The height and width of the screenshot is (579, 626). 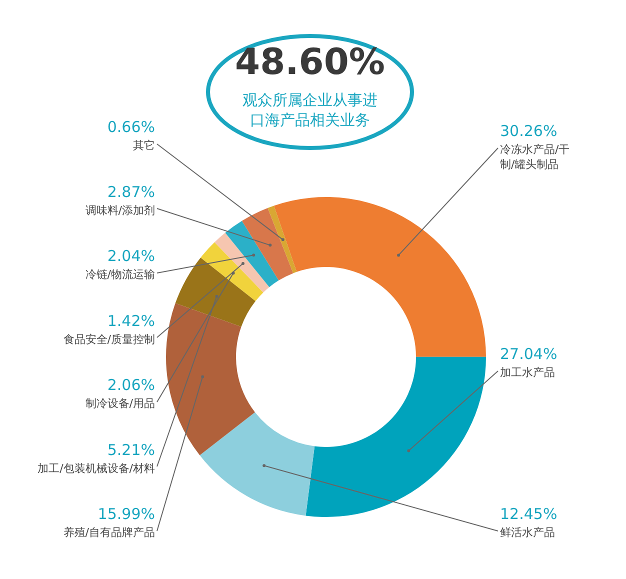 I want to click on slice-label: 冷链/物流运输, so click(x=119, y=274).